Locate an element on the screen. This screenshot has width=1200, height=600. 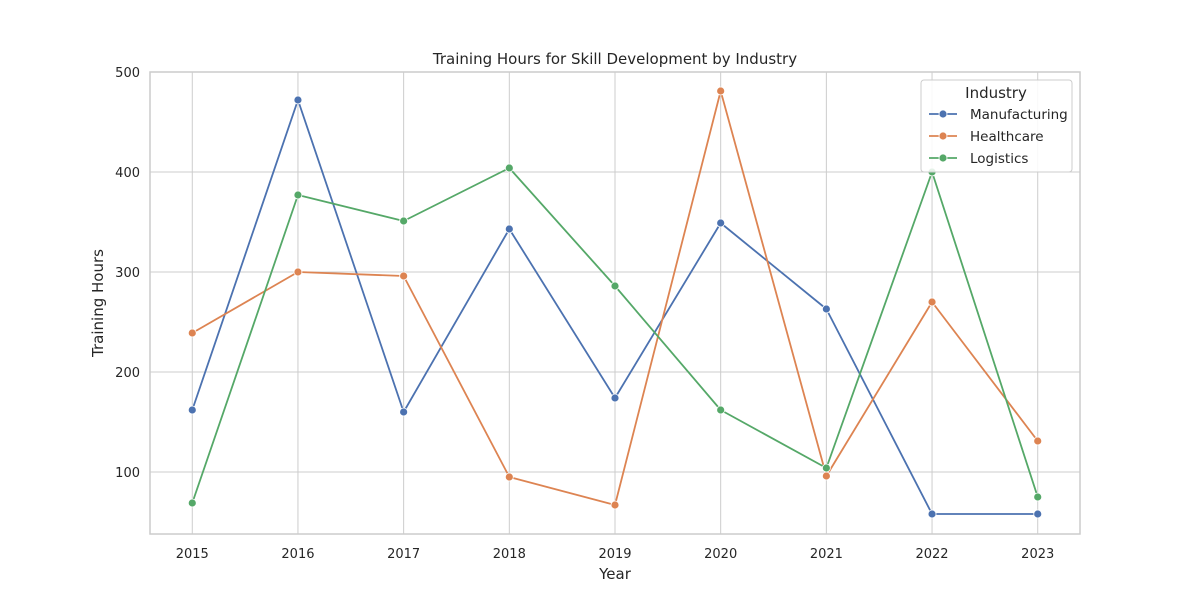
y-tick-label: 400 is located at coordinates (127, 173).